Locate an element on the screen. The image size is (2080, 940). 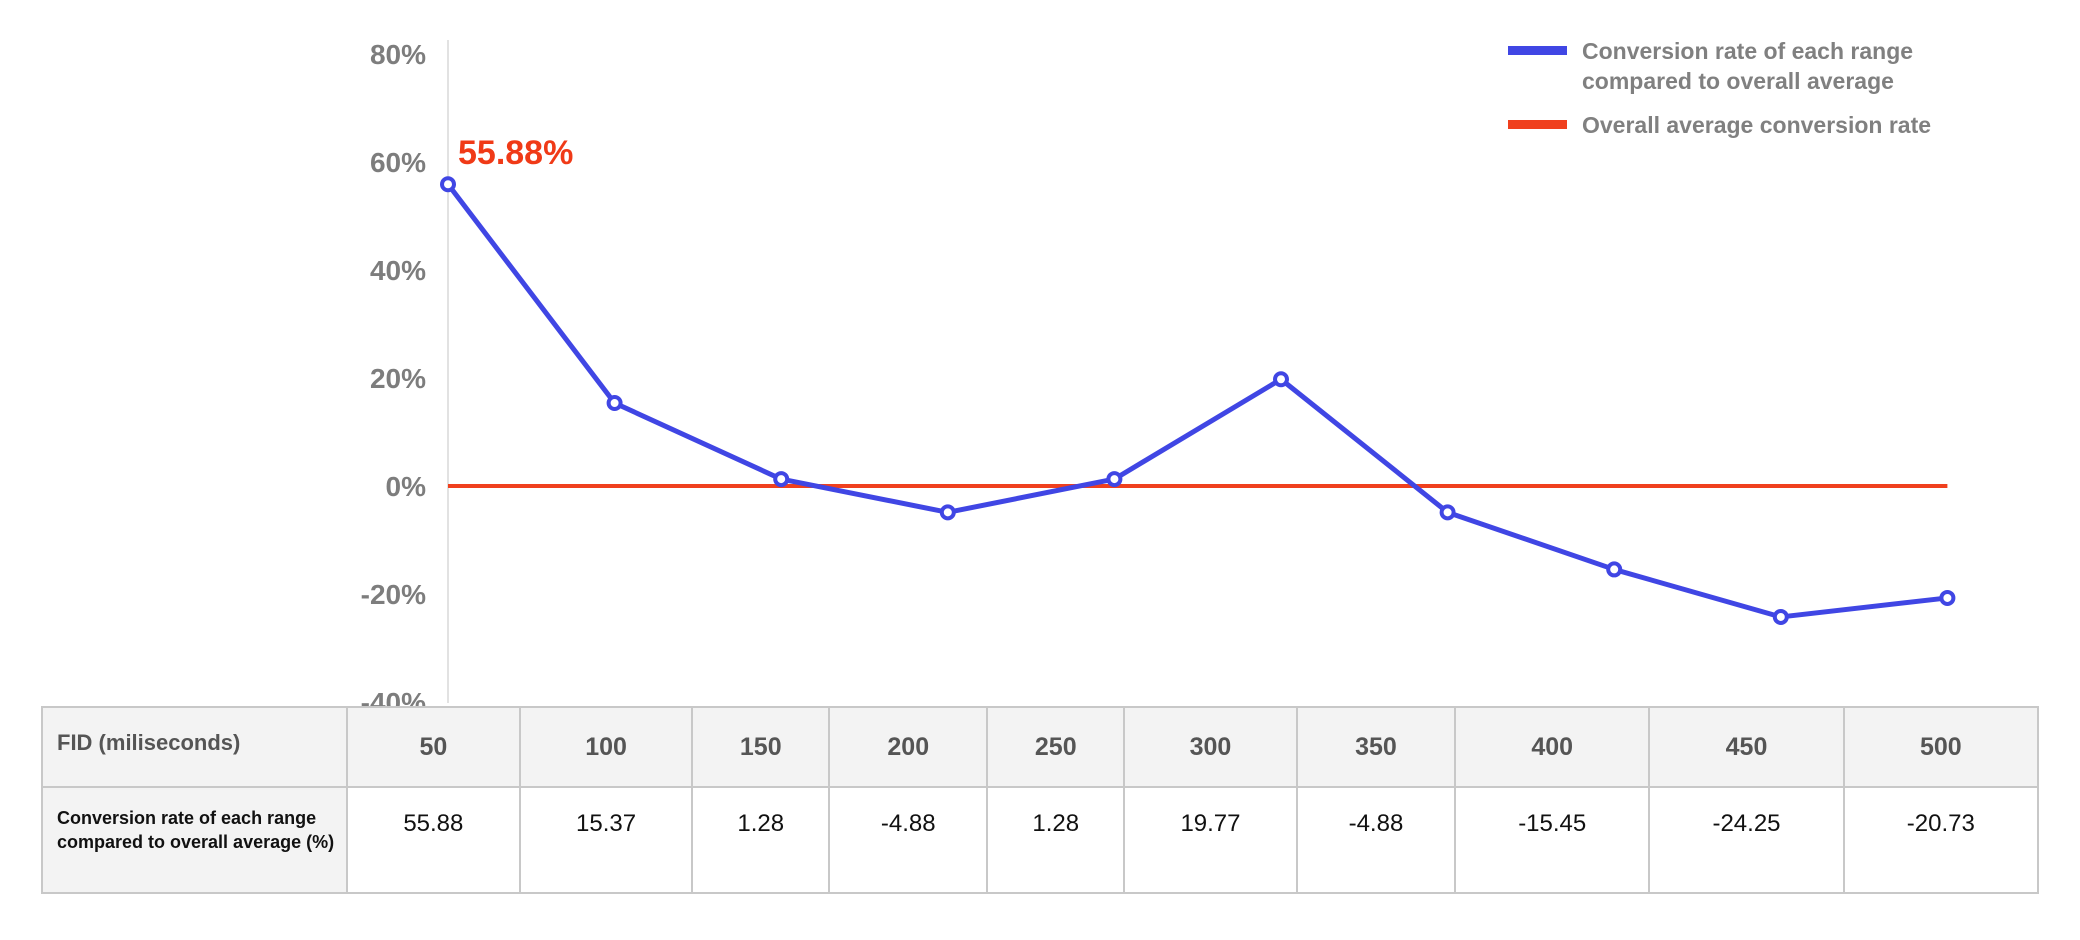
fid-cell: 500 is located at coordinates (1941, 747).